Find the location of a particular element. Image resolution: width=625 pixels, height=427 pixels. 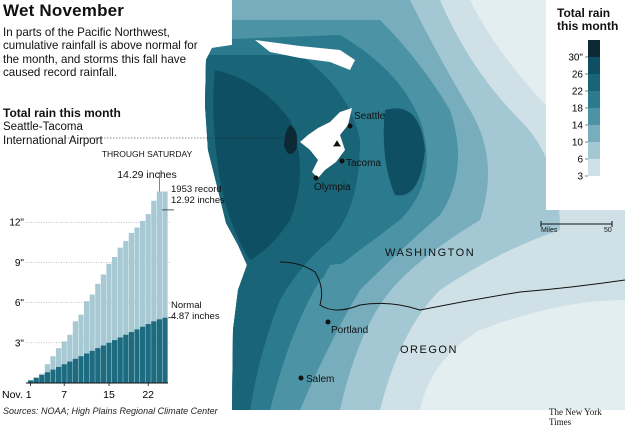

city-label-tacoma: Tacoma is located at coordinates (364, 163).